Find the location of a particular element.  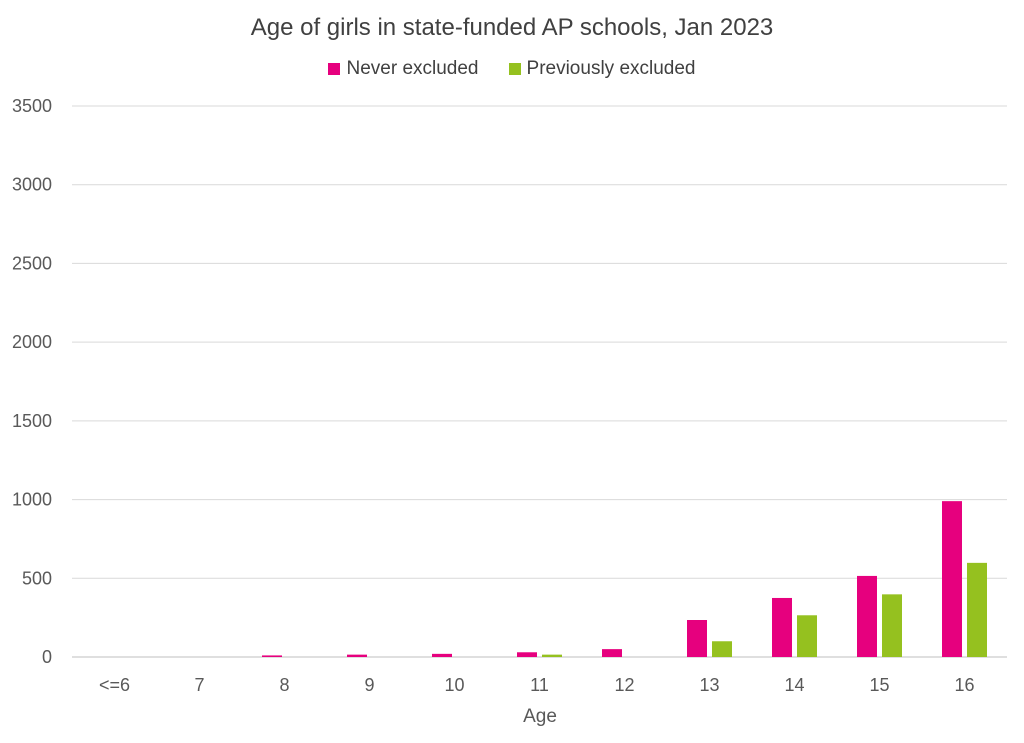

y-tick-label: 500 is located at coordinates (37, 578).